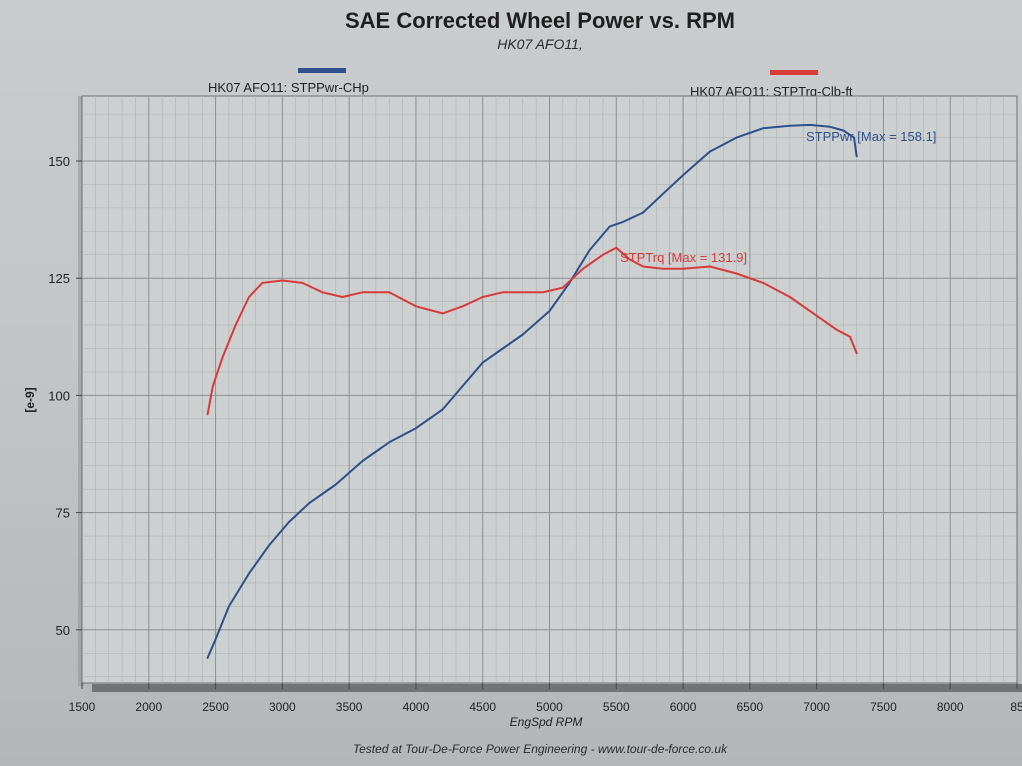  I want to click on y-tick-label: 50, so click(63, 630).